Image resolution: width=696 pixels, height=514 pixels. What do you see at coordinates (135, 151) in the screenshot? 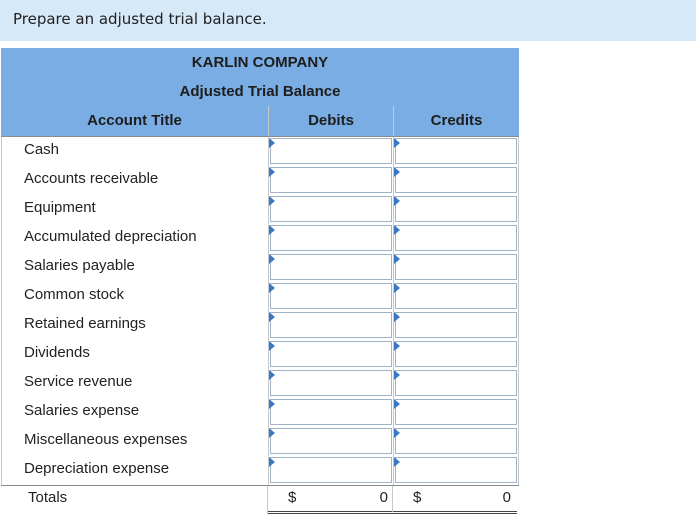
I see `account-title: Cash` at bounding box center [135, 151].